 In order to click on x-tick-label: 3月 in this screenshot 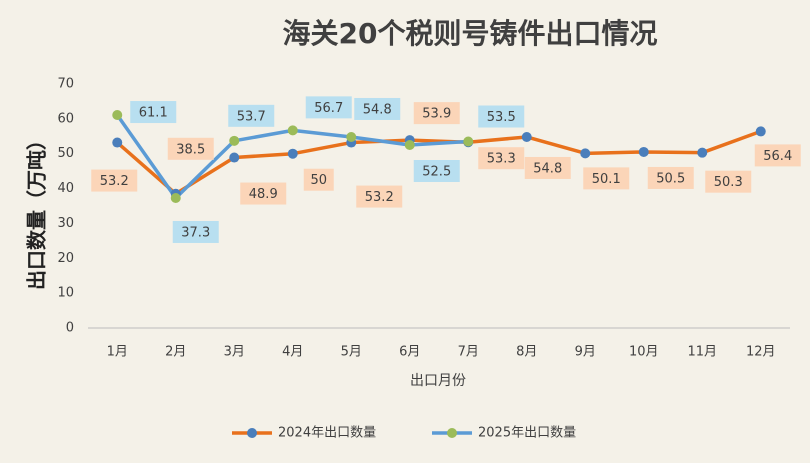, I will do `click(234, 352)`.